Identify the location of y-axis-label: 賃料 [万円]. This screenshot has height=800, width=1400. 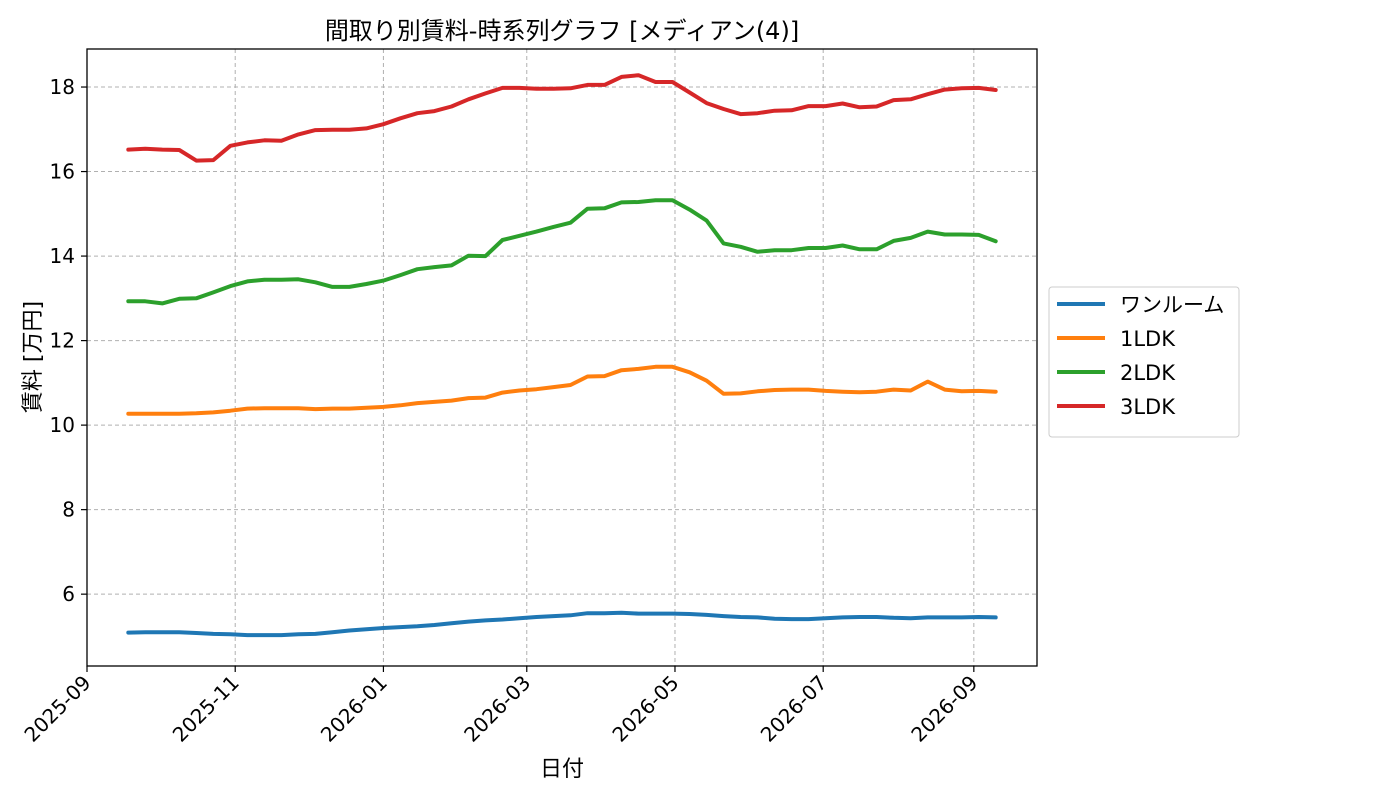
(33, 357).